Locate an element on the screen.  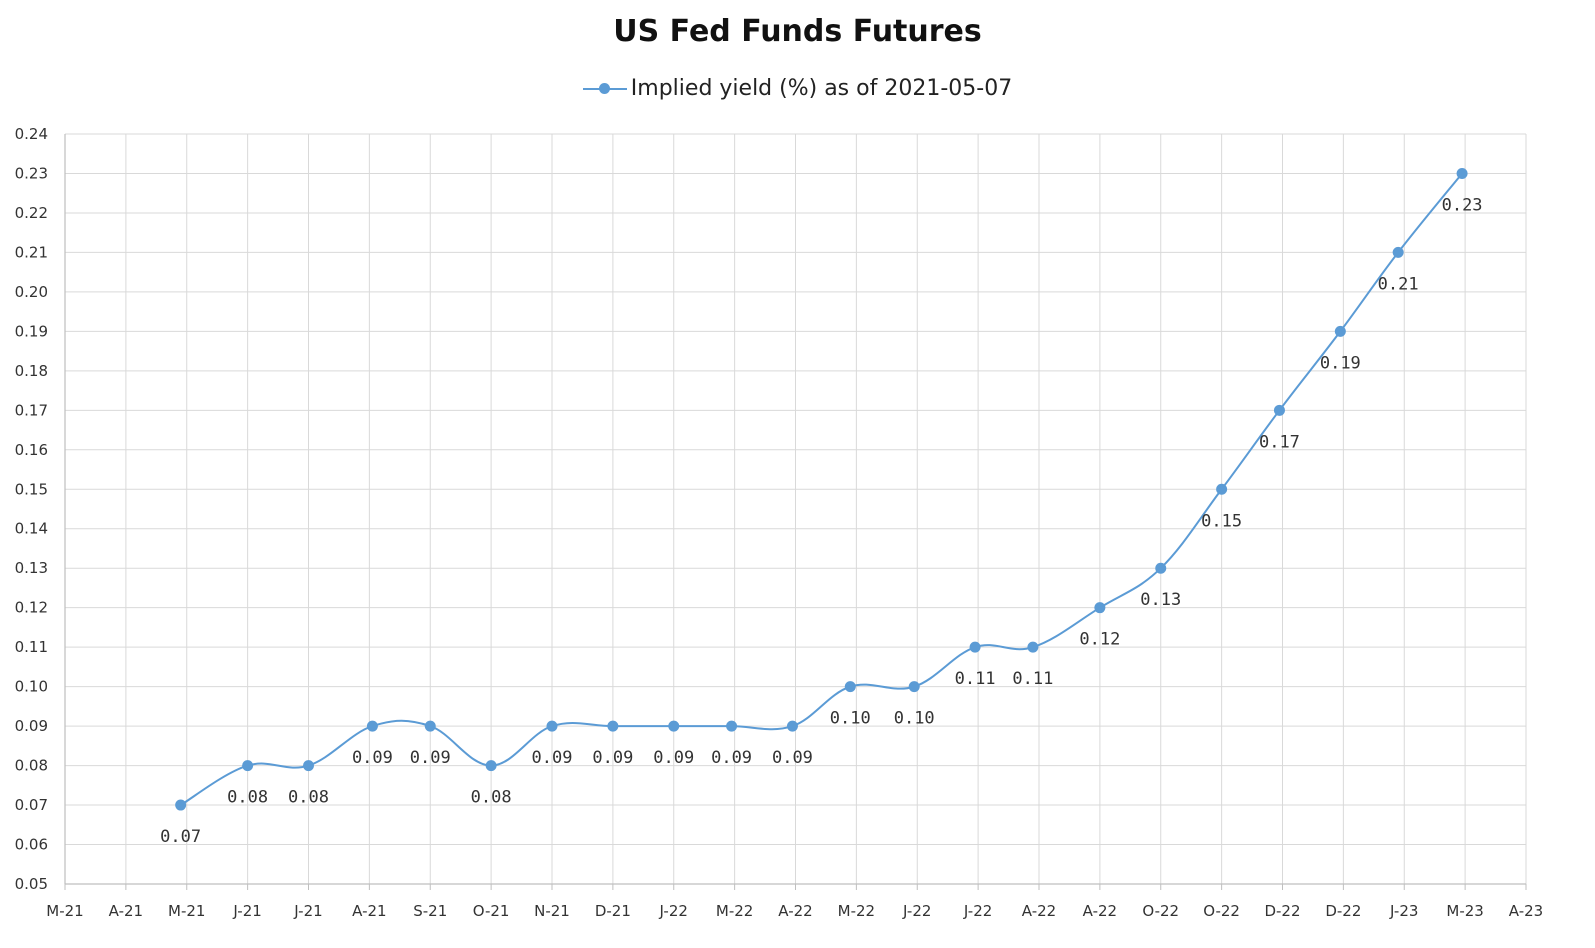
y-tick-label: 0.14 is located at coordinates (31, 529).